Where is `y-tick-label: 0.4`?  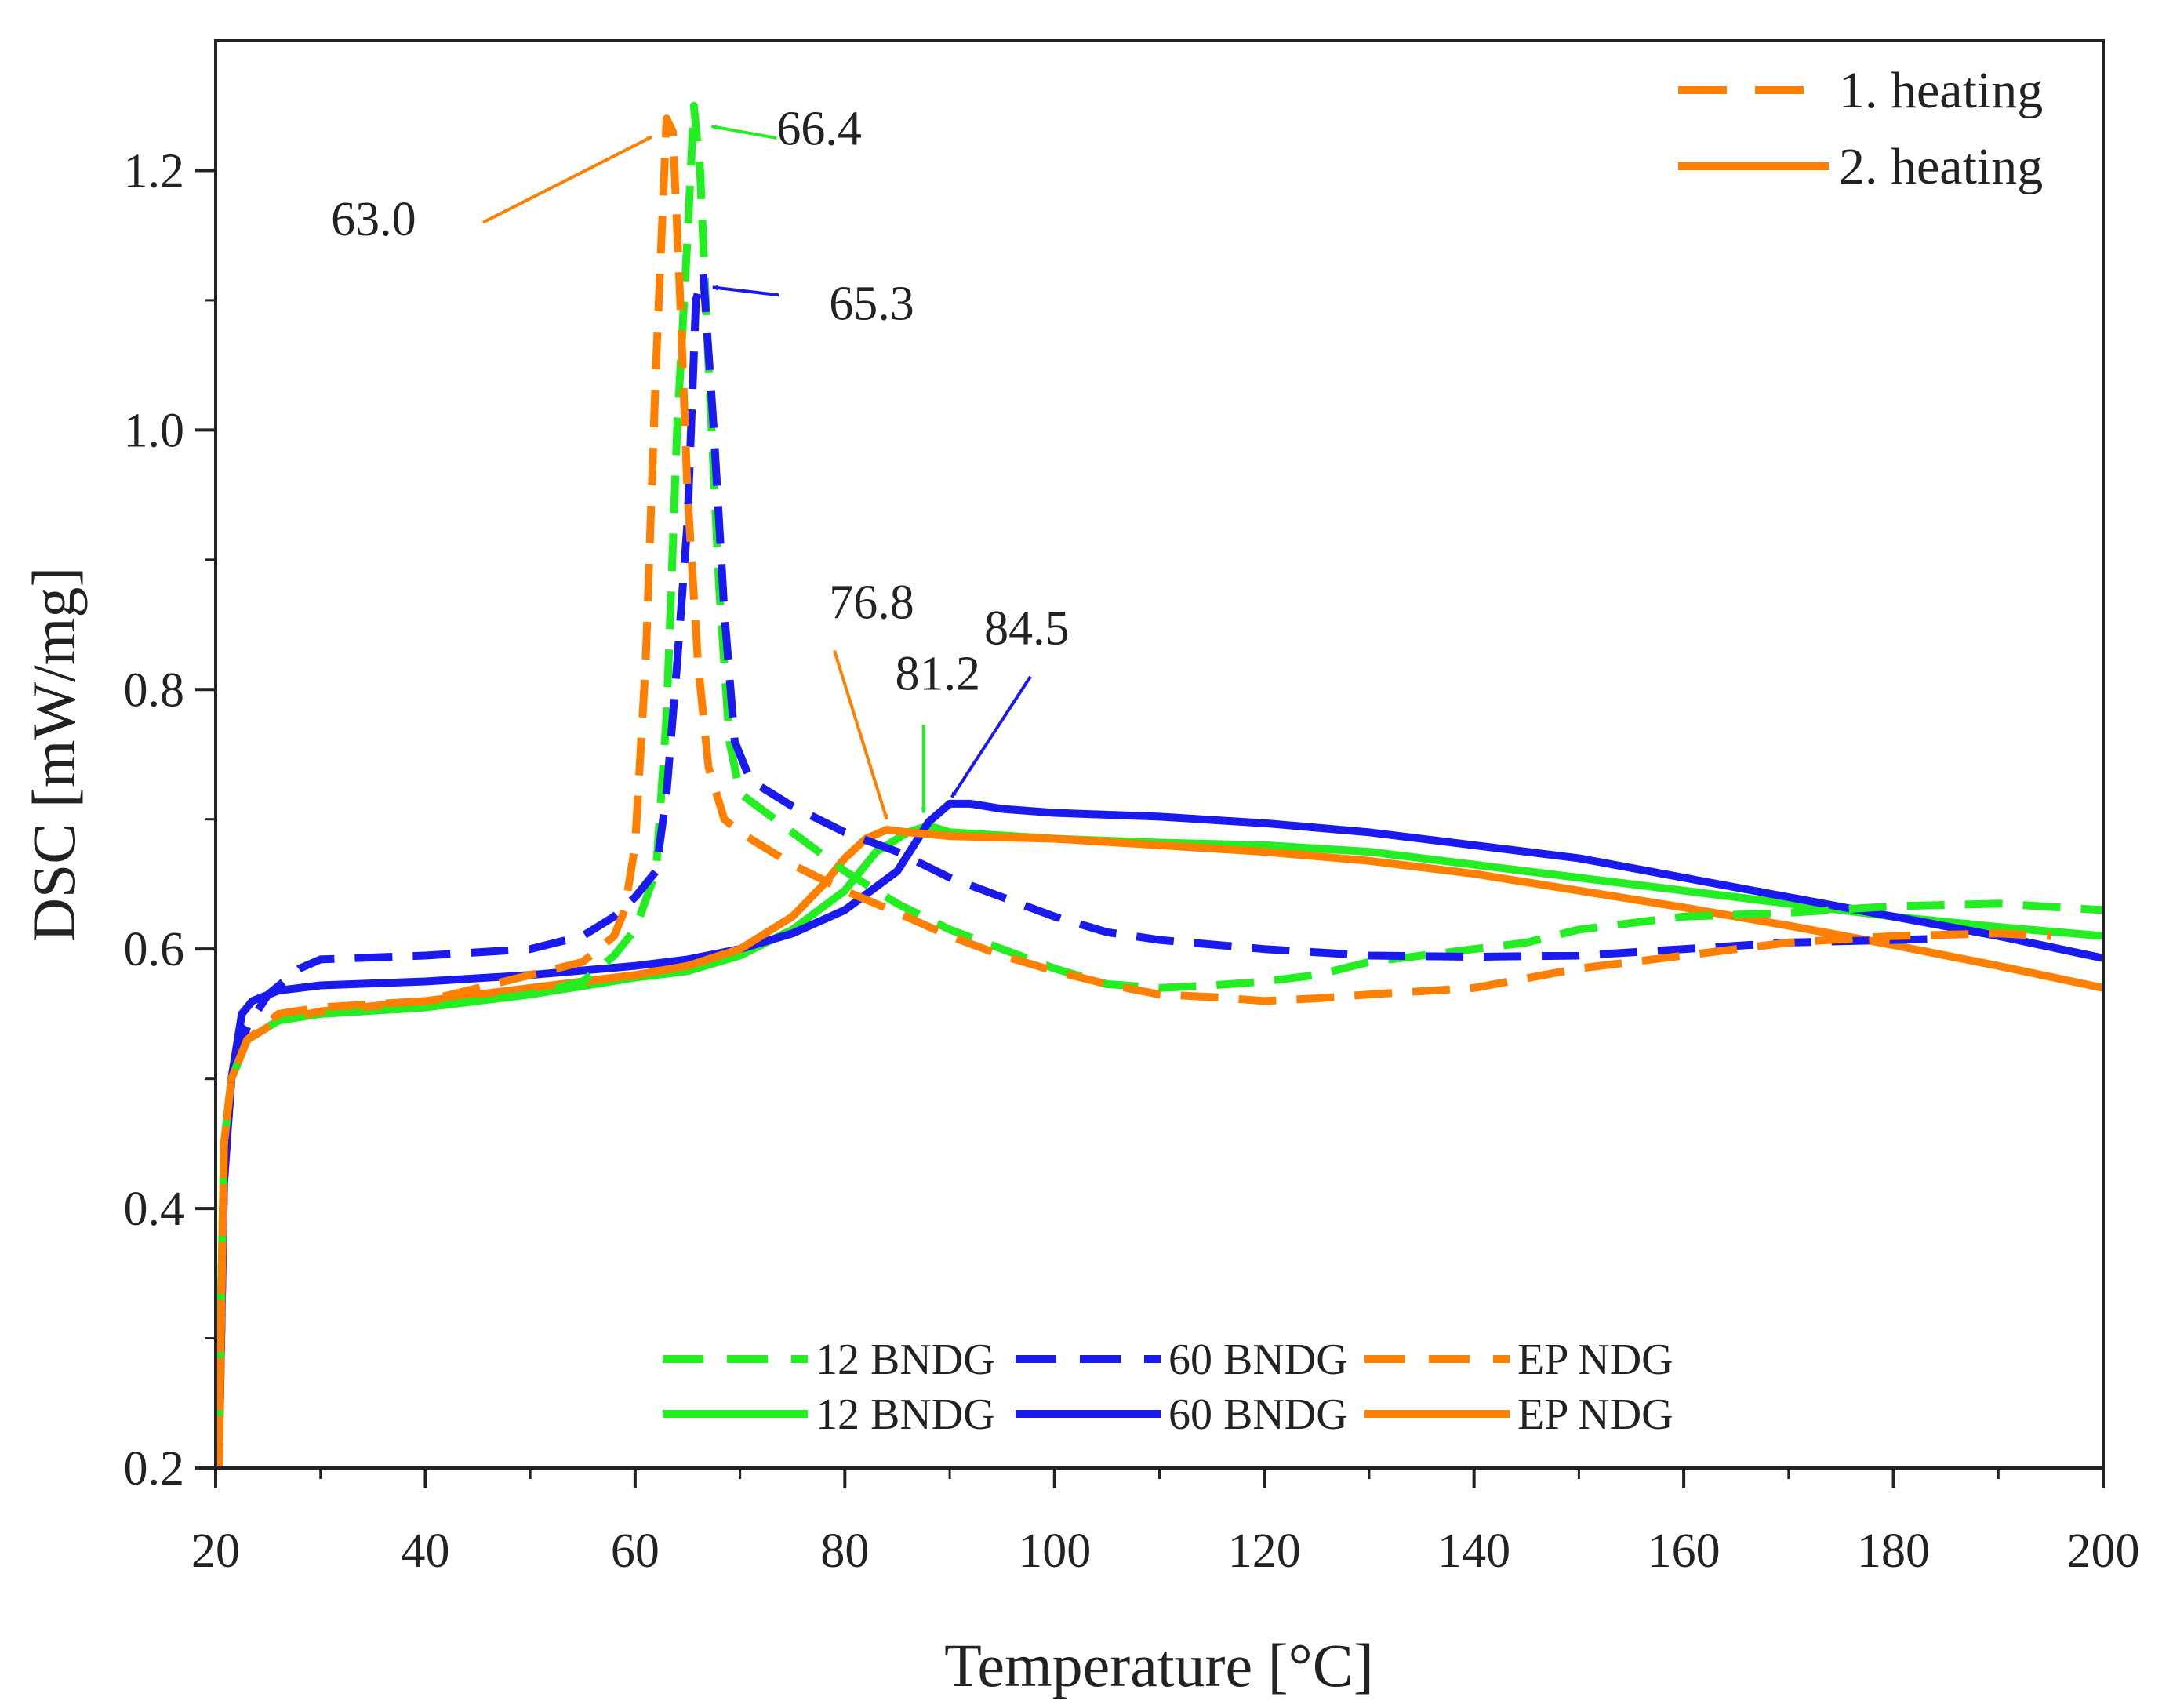 y-tick-label: 0.4 is located at coordinates (154, 1209).